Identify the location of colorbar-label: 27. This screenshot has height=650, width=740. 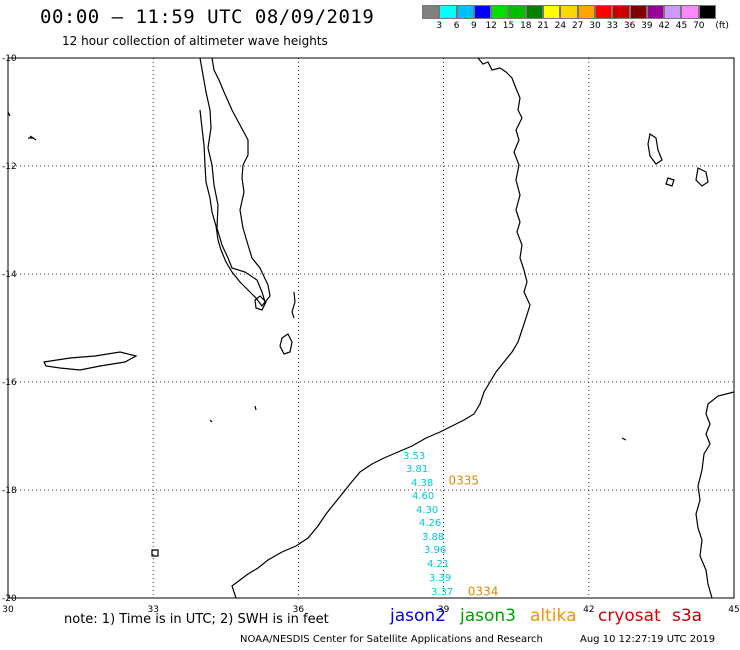
(577, 26).